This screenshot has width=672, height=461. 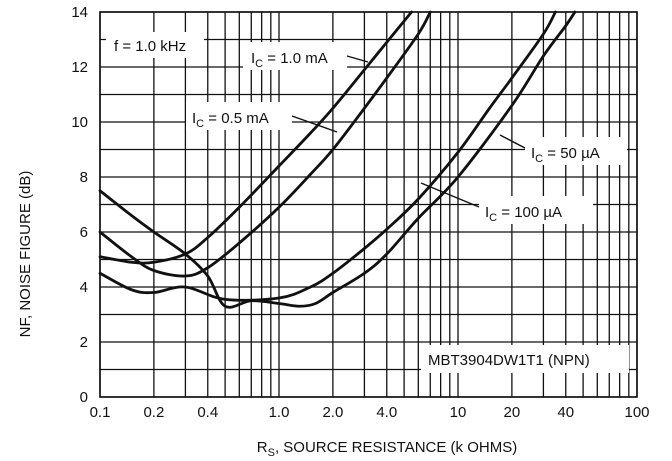 What do you see at coordinates (386, 412) in the screenshot?
I see `x-tick-label: 4.0` at bounding box center [386, 412].